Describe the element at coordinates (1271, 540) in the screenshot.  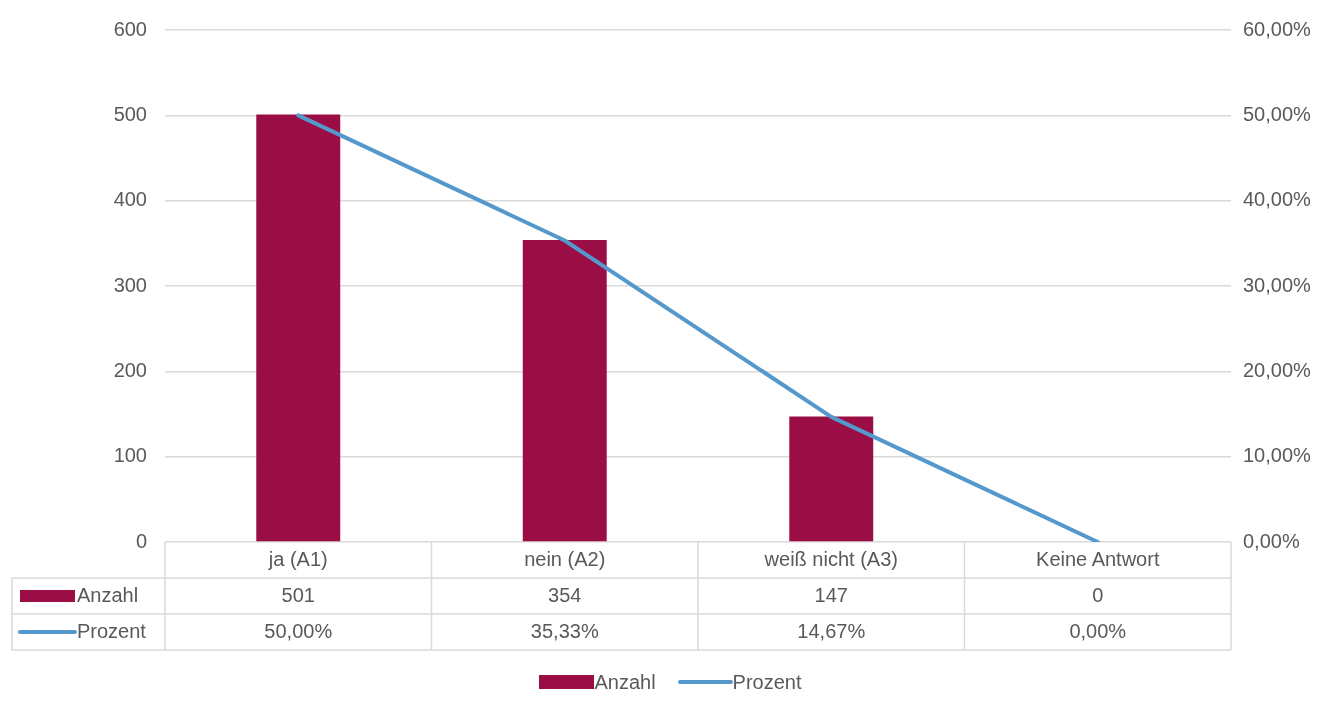
I see `y2-tick-label: 0,00%` at that location.